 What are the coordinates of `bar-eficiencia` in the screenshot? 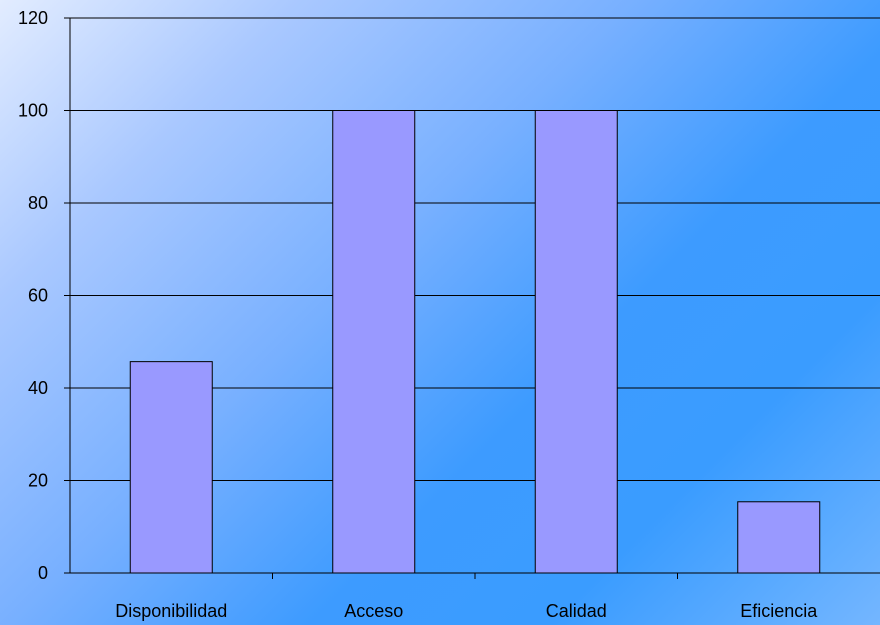 It's located at (779, 537).